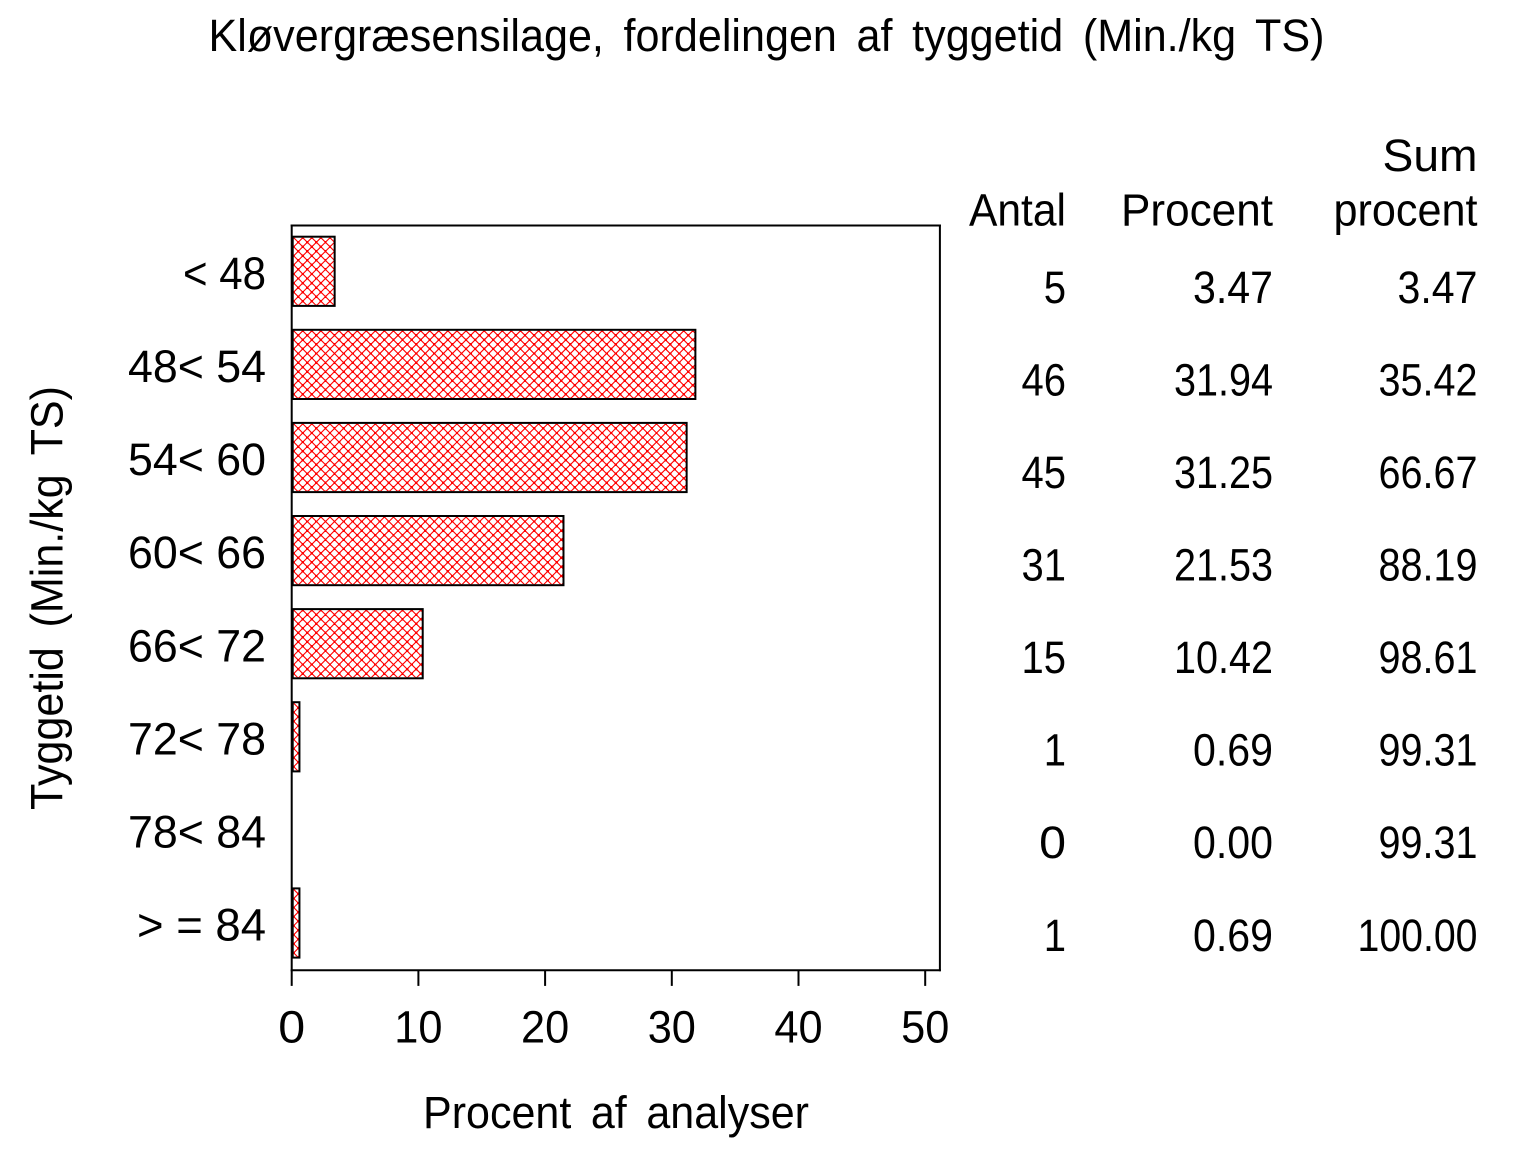 The image size is (1536, 1152). Describe the element at coordinates (1223, 657) in the screenshot. I see `svg-text: 10.42` at that location.